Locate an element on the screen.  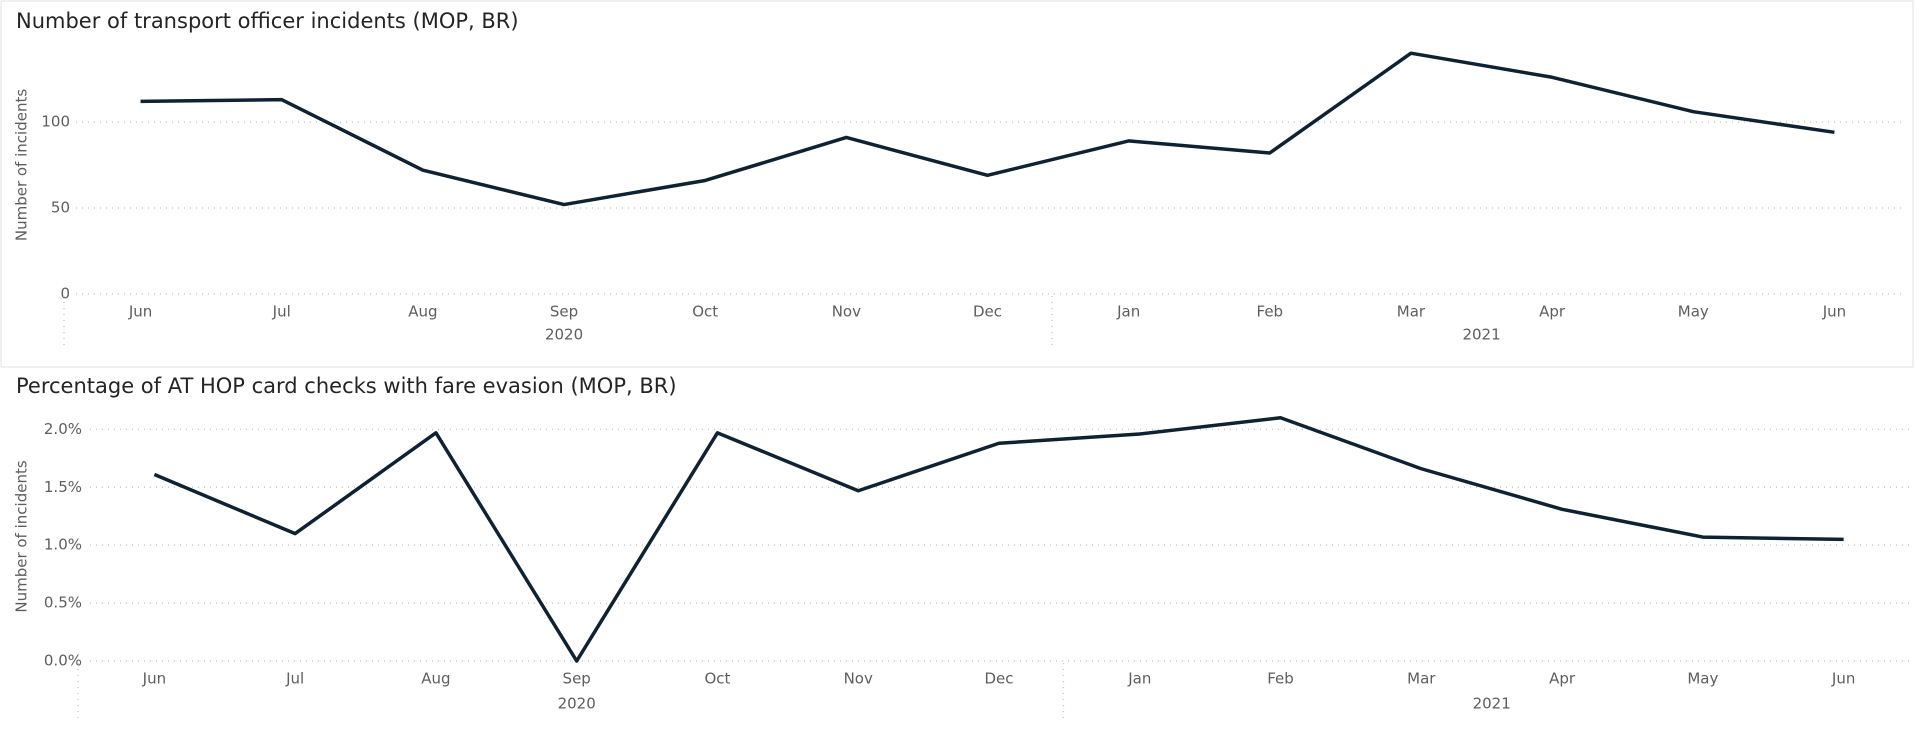
y-tick-label: 50 is located at coordinates (60, 208).